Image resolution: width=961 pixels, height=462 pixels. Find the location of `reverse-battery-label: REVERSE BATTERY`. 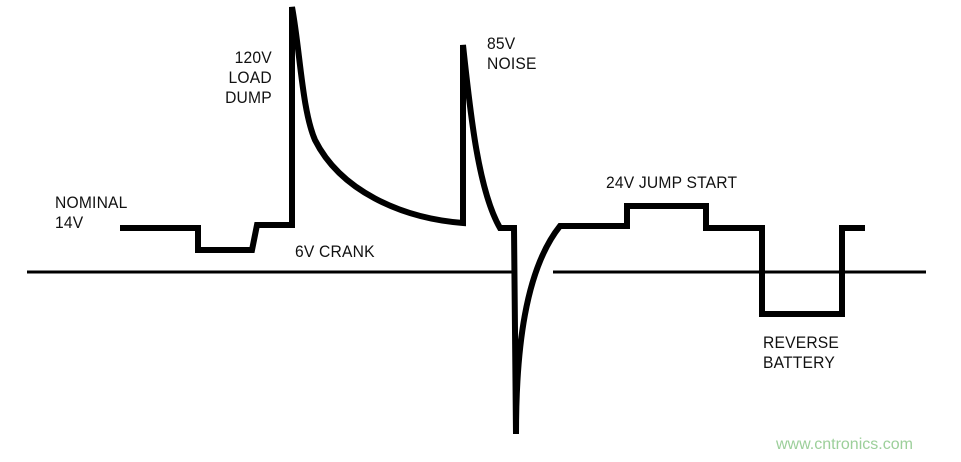

reverse-battery-label: REVERSE BATTERY is located at coordinates (801, 353).